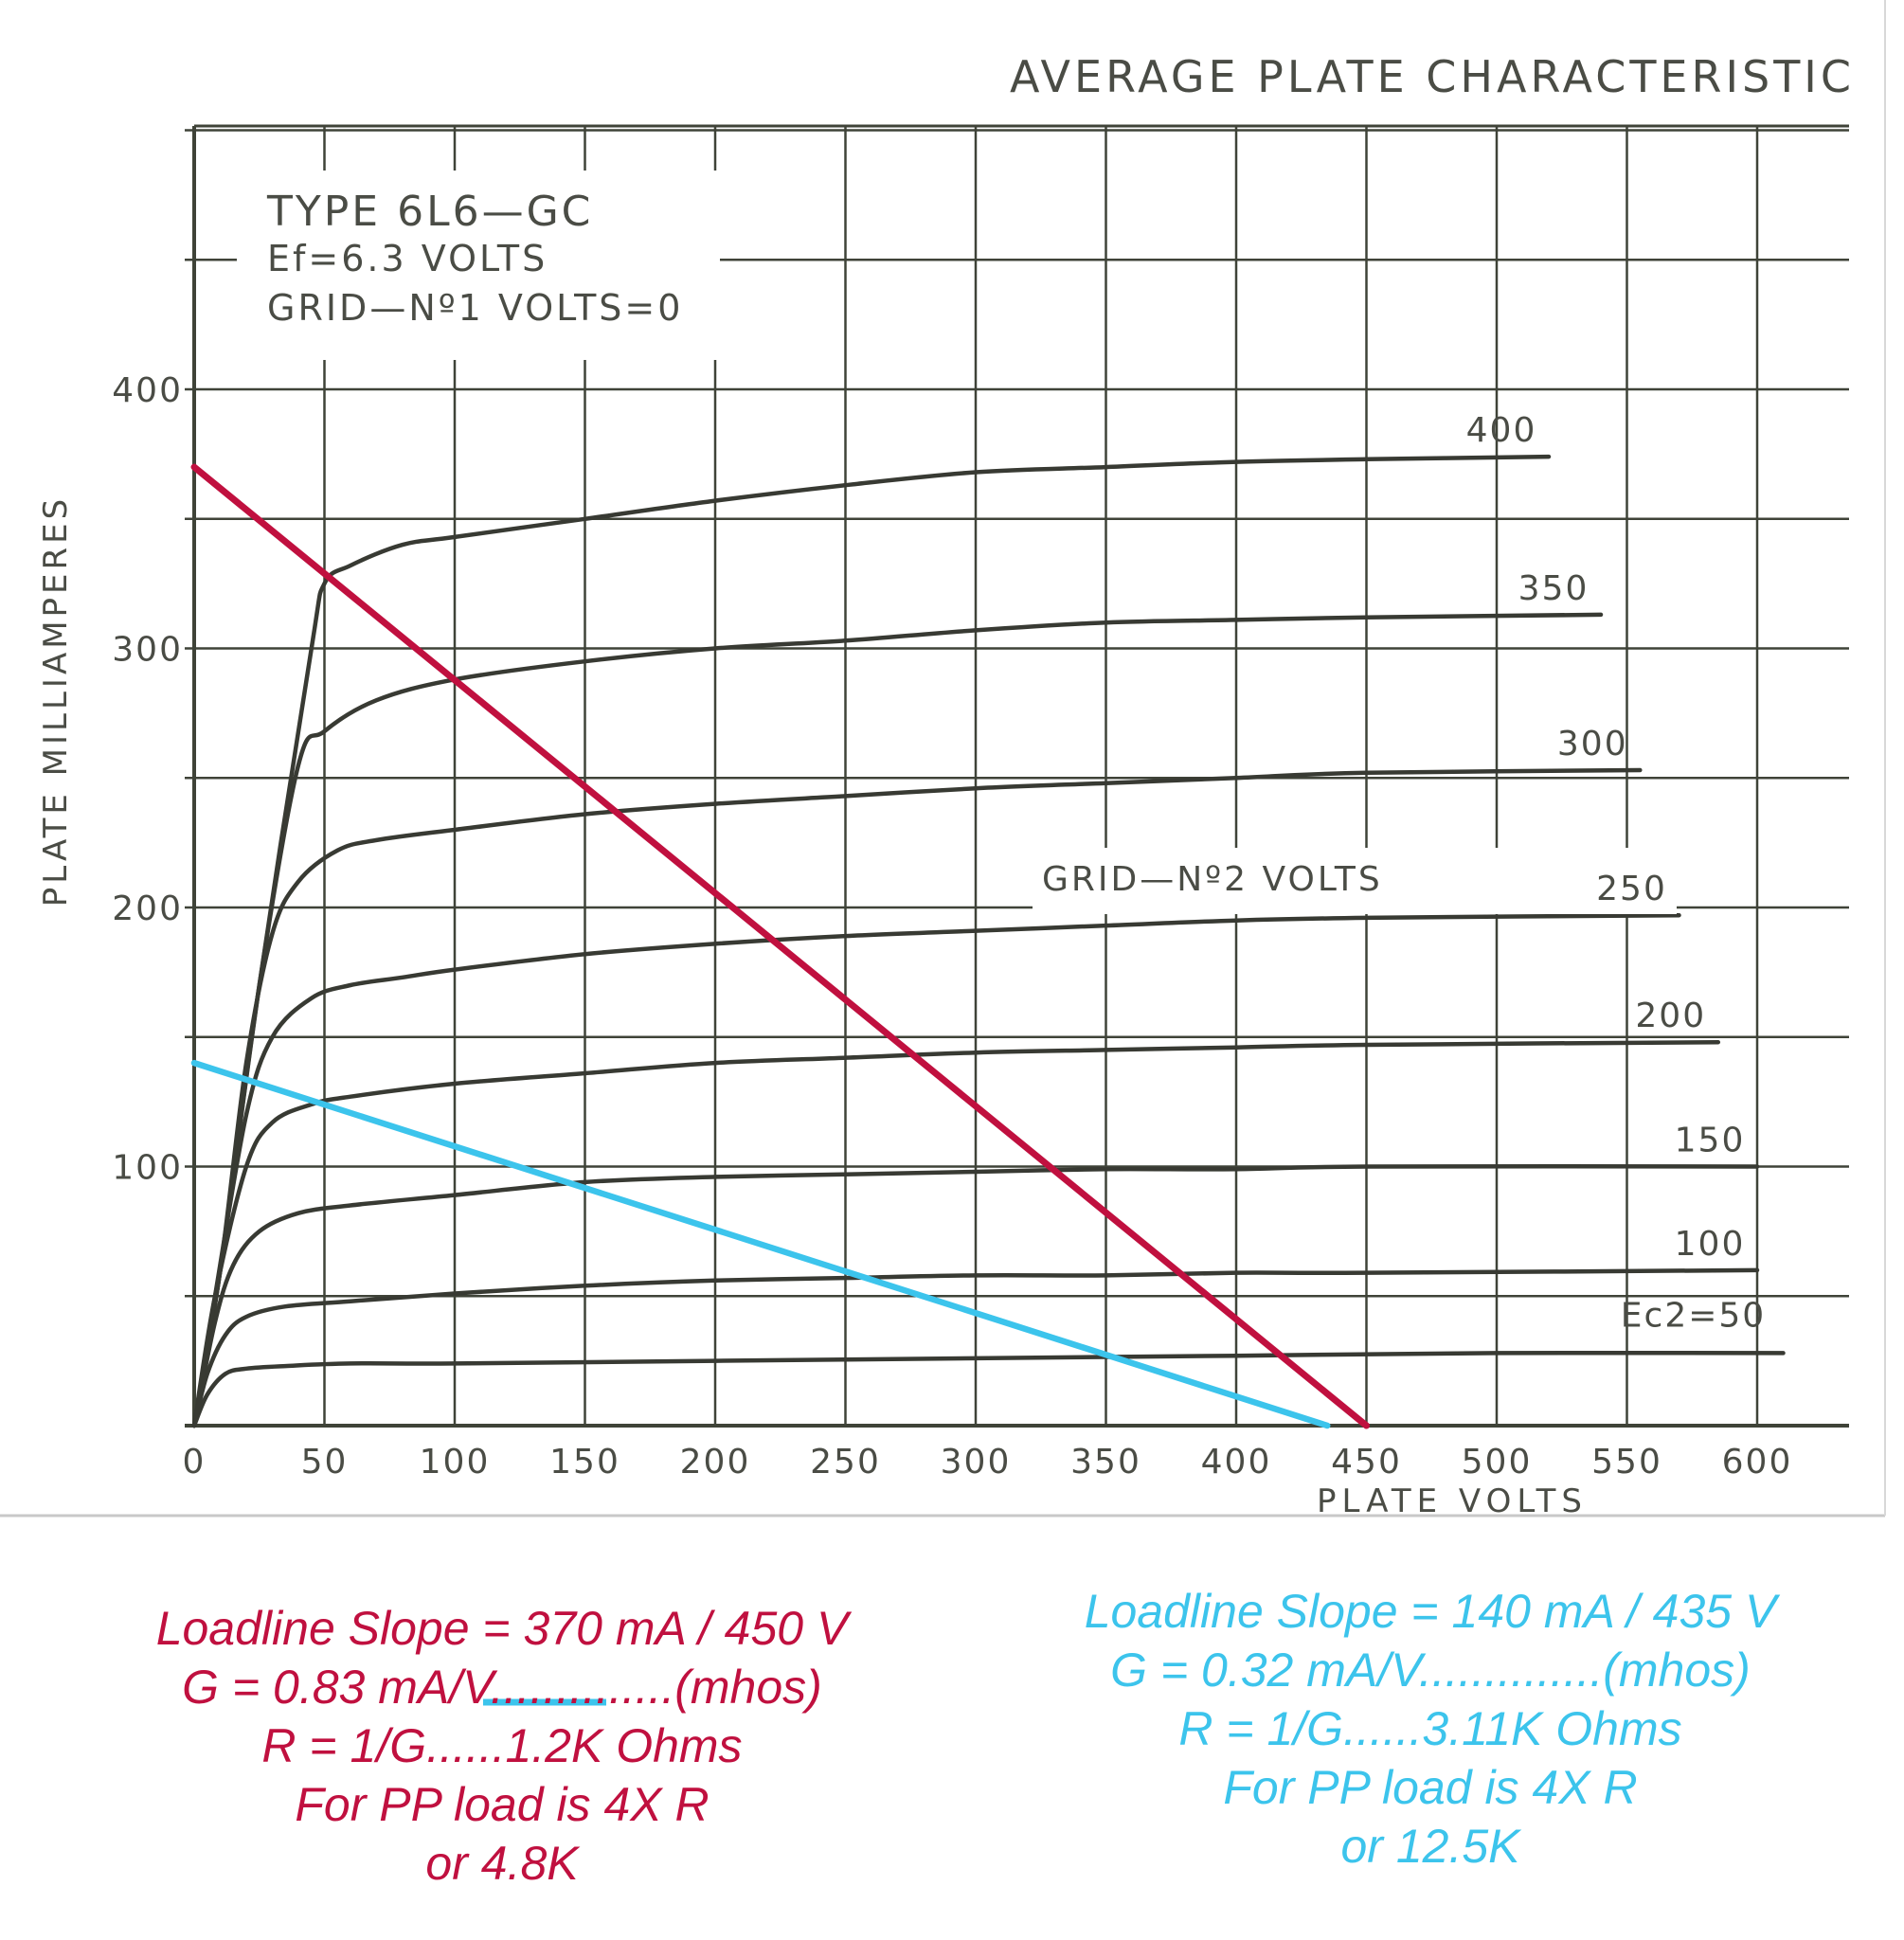  What do you see at coordinates (1710, 1141) in the screenshot?
I see `series-label-5: 150` at bounding box center [1710, 1141].